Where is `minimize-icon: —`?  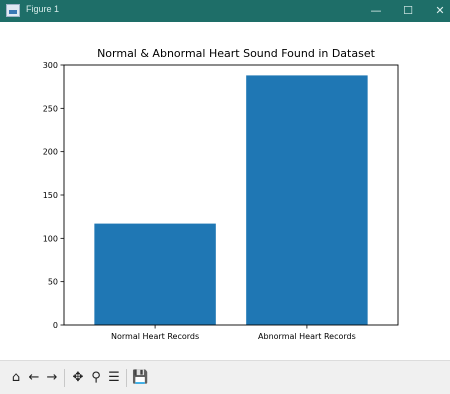 minimize-icon: — is located at coordinates (376, 10).